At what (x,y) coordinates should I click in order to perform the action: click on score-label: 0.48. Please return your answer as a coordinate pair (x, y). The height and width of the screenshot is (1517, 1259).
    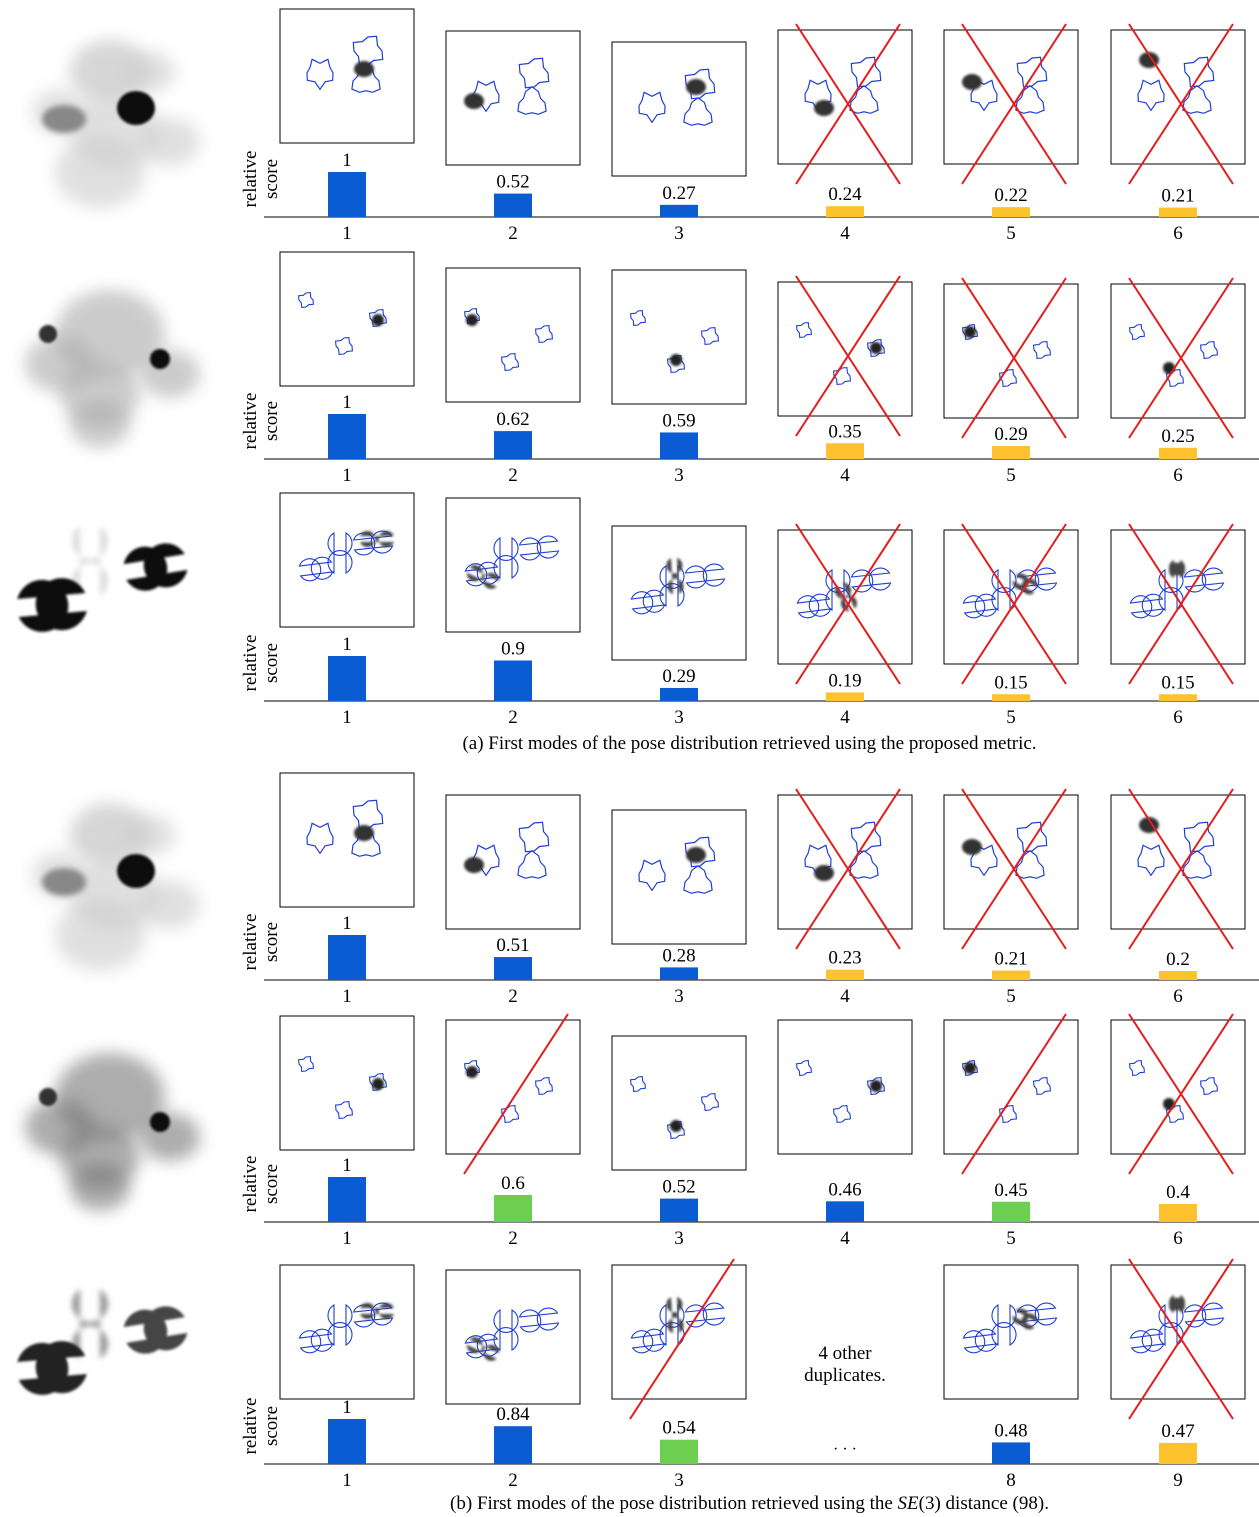
    Looking at the image, I should click on (1010, 1430).